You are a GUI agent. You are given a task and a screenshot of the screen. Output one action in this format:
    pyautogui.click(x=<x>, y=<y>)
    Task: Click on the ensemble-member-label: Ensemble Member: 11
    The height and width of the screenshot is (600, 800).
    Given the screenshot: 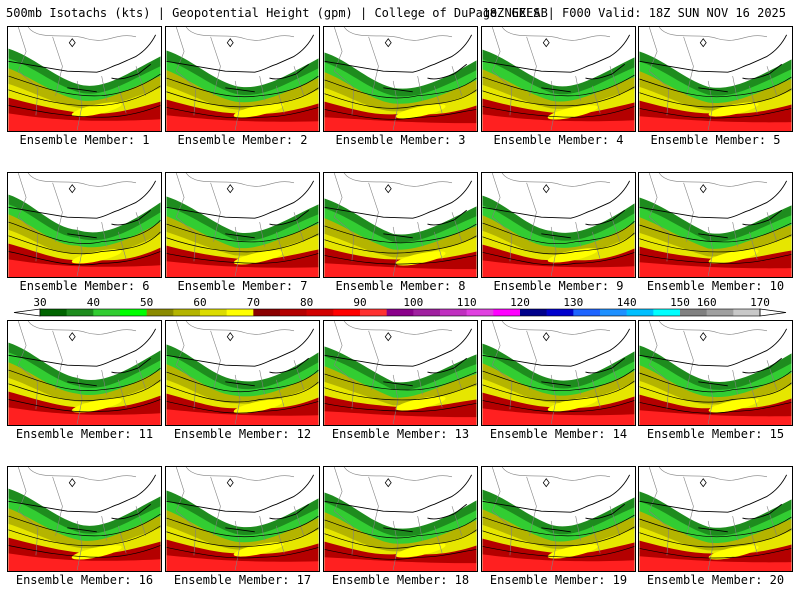 What is the action you would take?
    pyautogui.click(x=84, y=434)
    